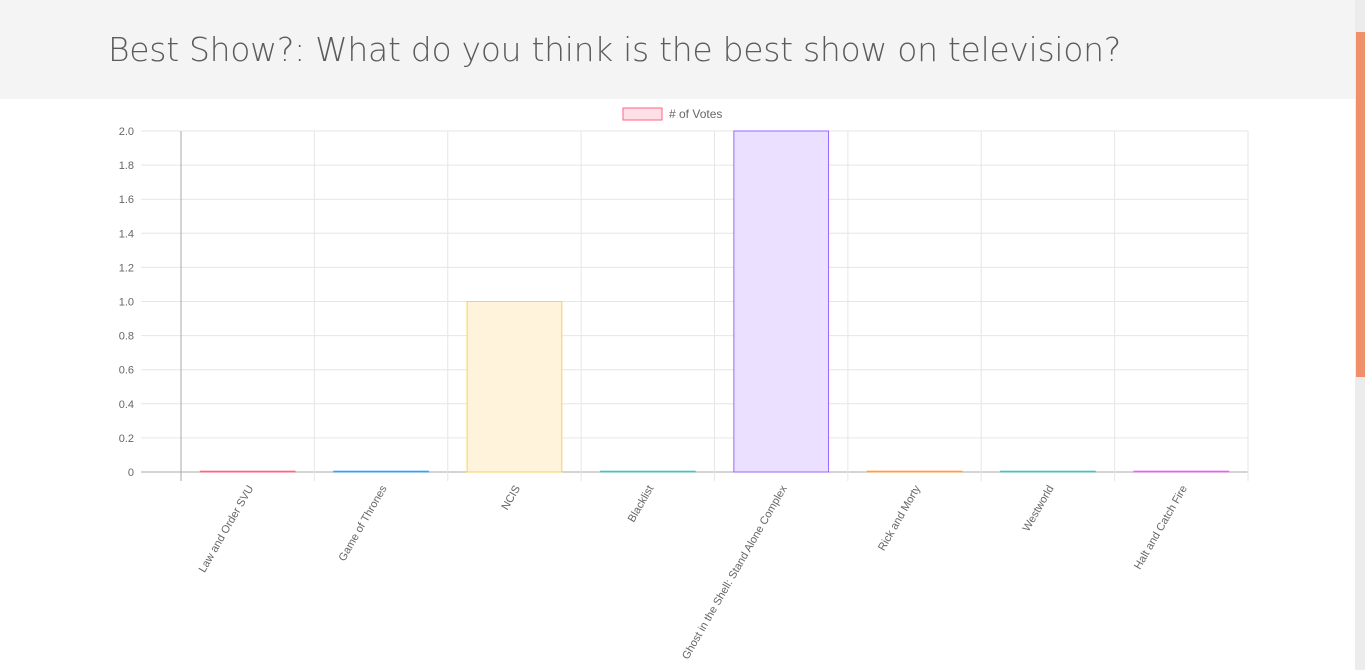  Describe the element at coordinates (131, 473) in the screenshot. I see `y-tick-label: 0` at that location.